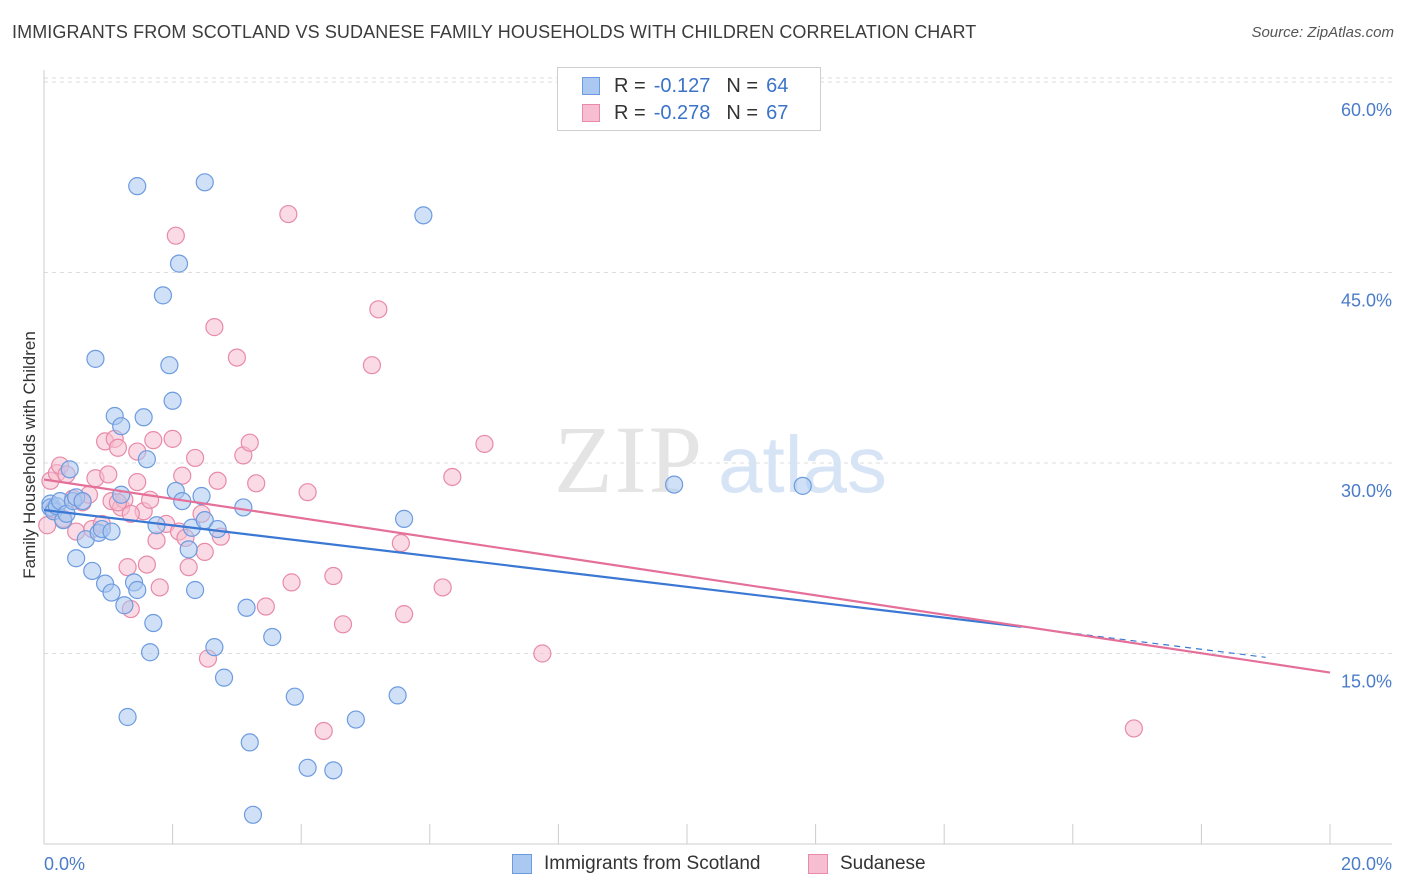 This screenshot has width=1406, height=892. I want to click on series-legend-scotland: Immigrants from Scotland, so click(636, 864).